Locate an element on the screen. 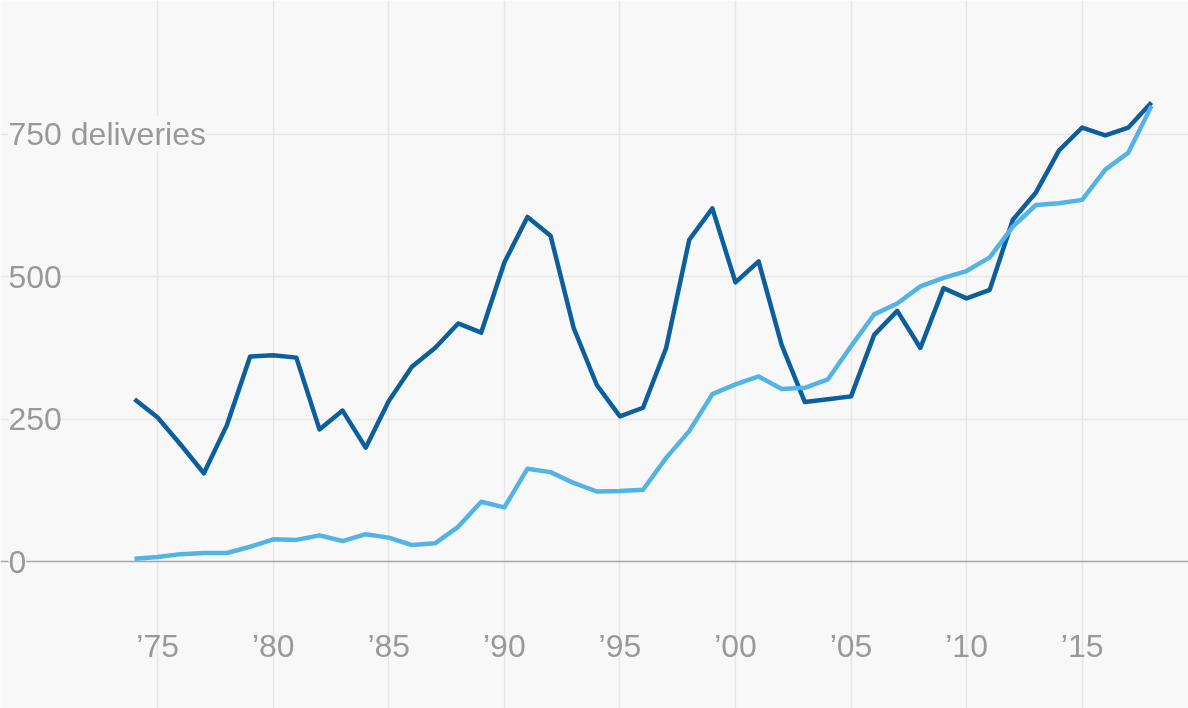 This screenshot has width=1188, height=708. y-tick-label: 500 is located at coordinates (35, 276).